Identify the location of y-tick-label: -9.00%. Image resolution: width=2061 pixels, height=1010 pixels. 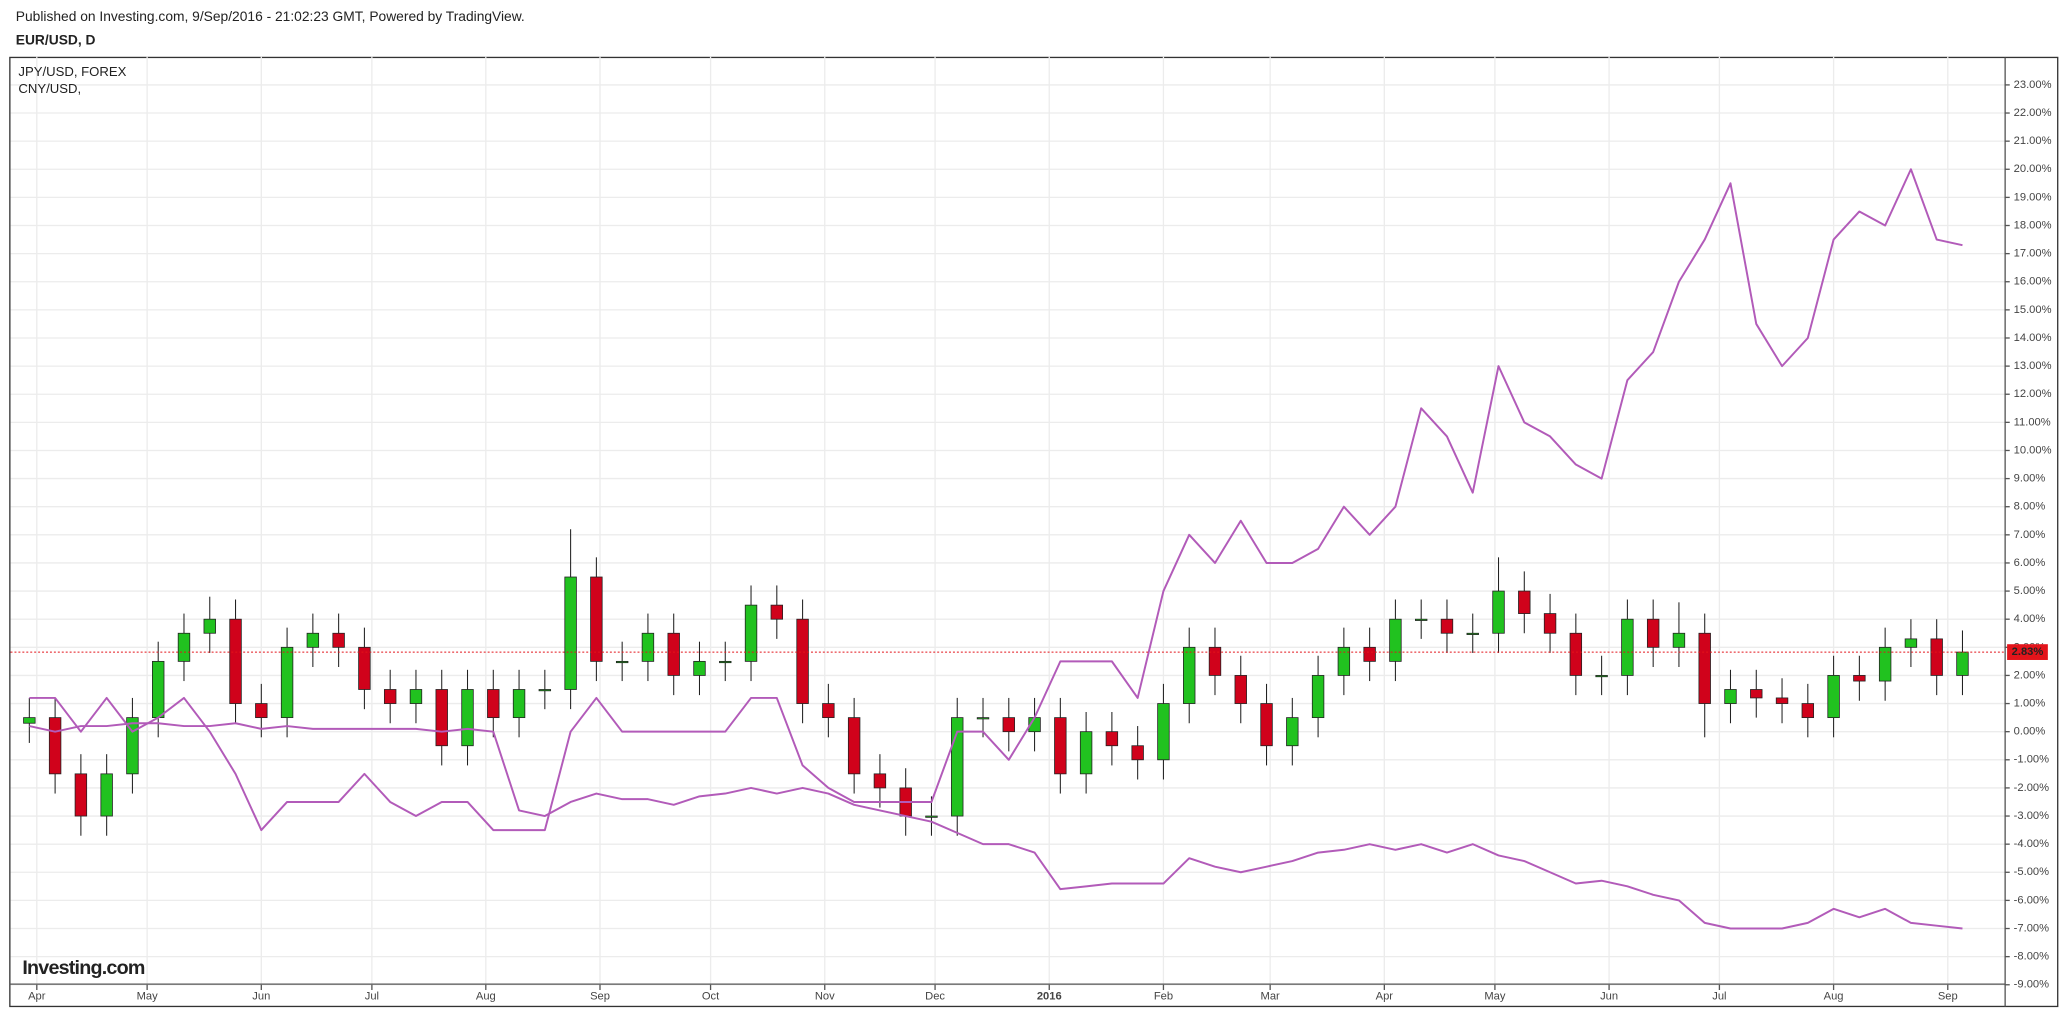
(2031, 985).